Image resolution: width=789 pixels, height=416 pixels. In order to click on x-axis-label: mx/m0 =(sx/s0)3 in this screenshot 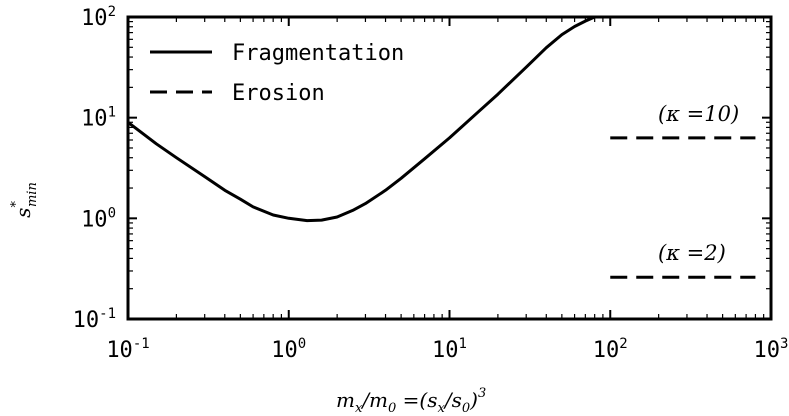, I will do `click(411, 401)`.